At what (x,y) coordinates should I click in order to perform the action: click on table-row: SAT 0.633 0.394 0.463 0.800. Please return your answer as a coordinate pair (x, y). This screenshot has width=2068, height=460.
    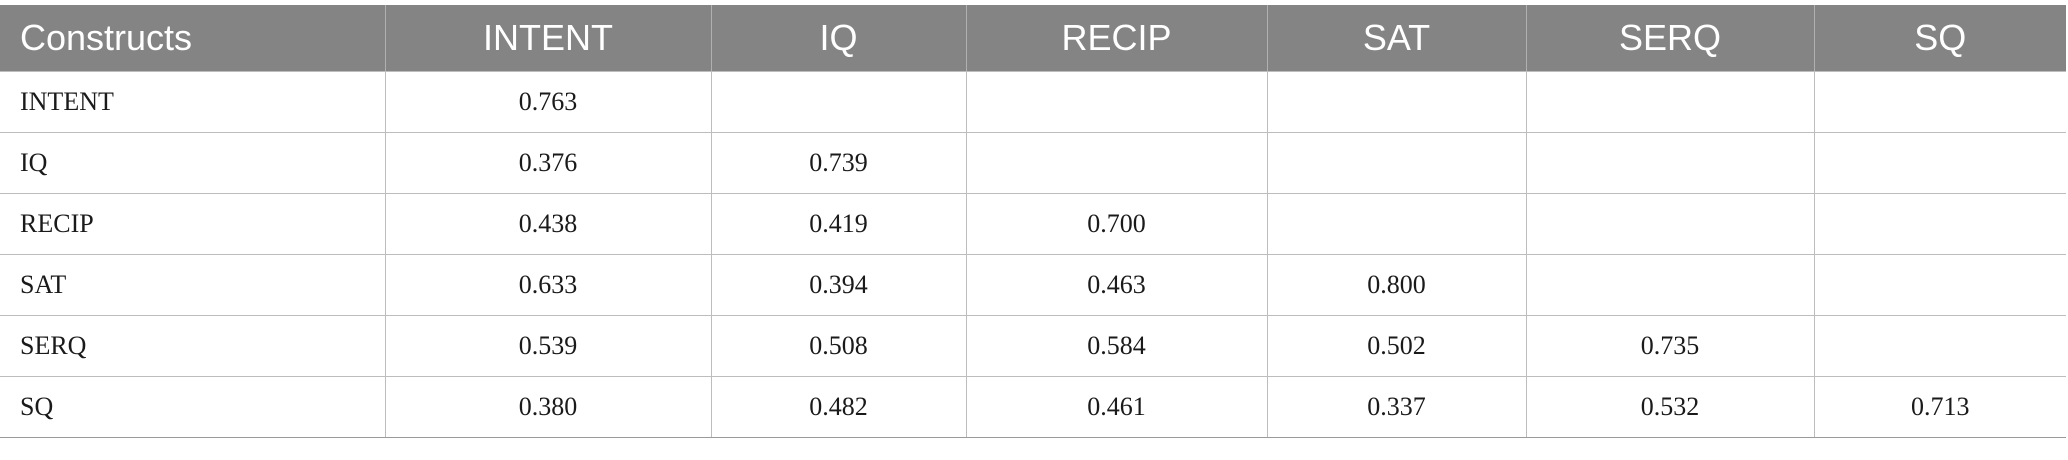
    Looking at the image, I should click on (1033, 285).